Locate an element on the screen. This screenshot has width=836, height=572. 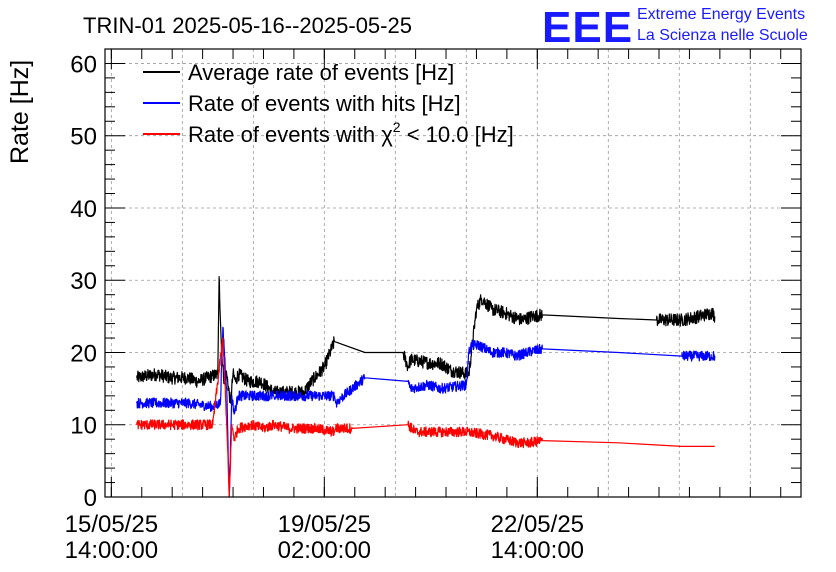
y-tick-label: 0 is located at coordinates (90, 498).